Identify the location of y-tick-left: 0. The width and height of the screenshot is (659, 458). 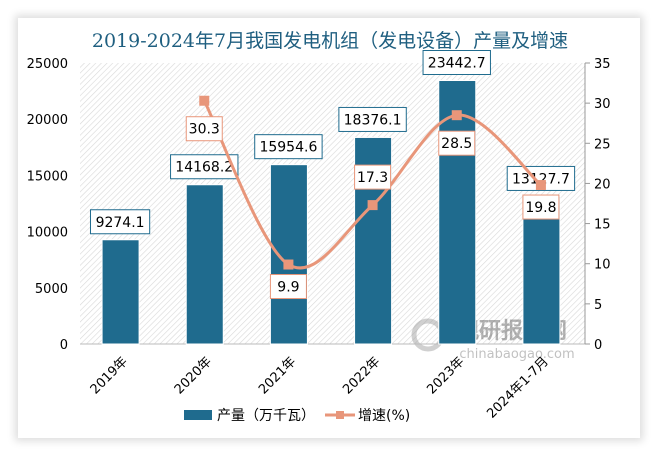
(64, 345).